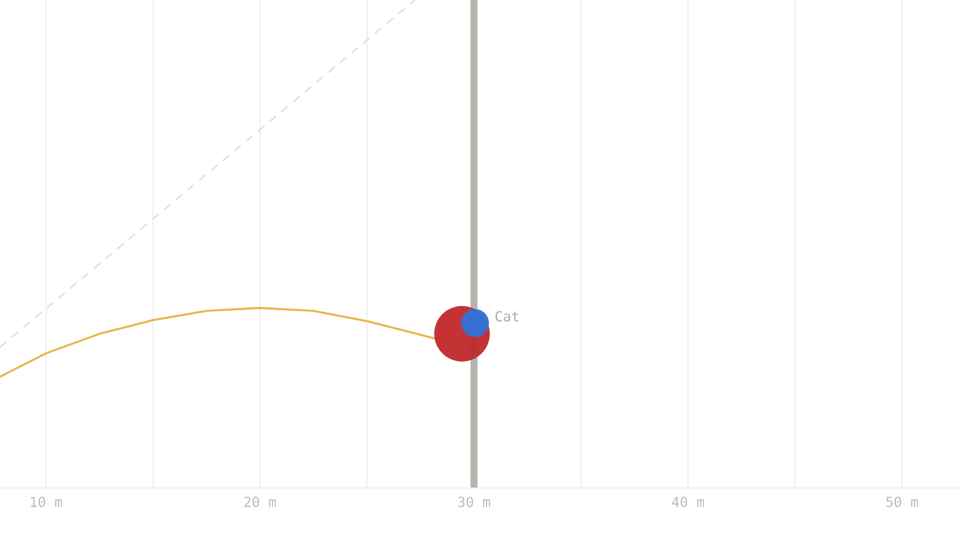  What do you see at coordinates (260, 502) in the screenshot?
I see `x-tick-label: 20 m` at bounding box center [260, 502].